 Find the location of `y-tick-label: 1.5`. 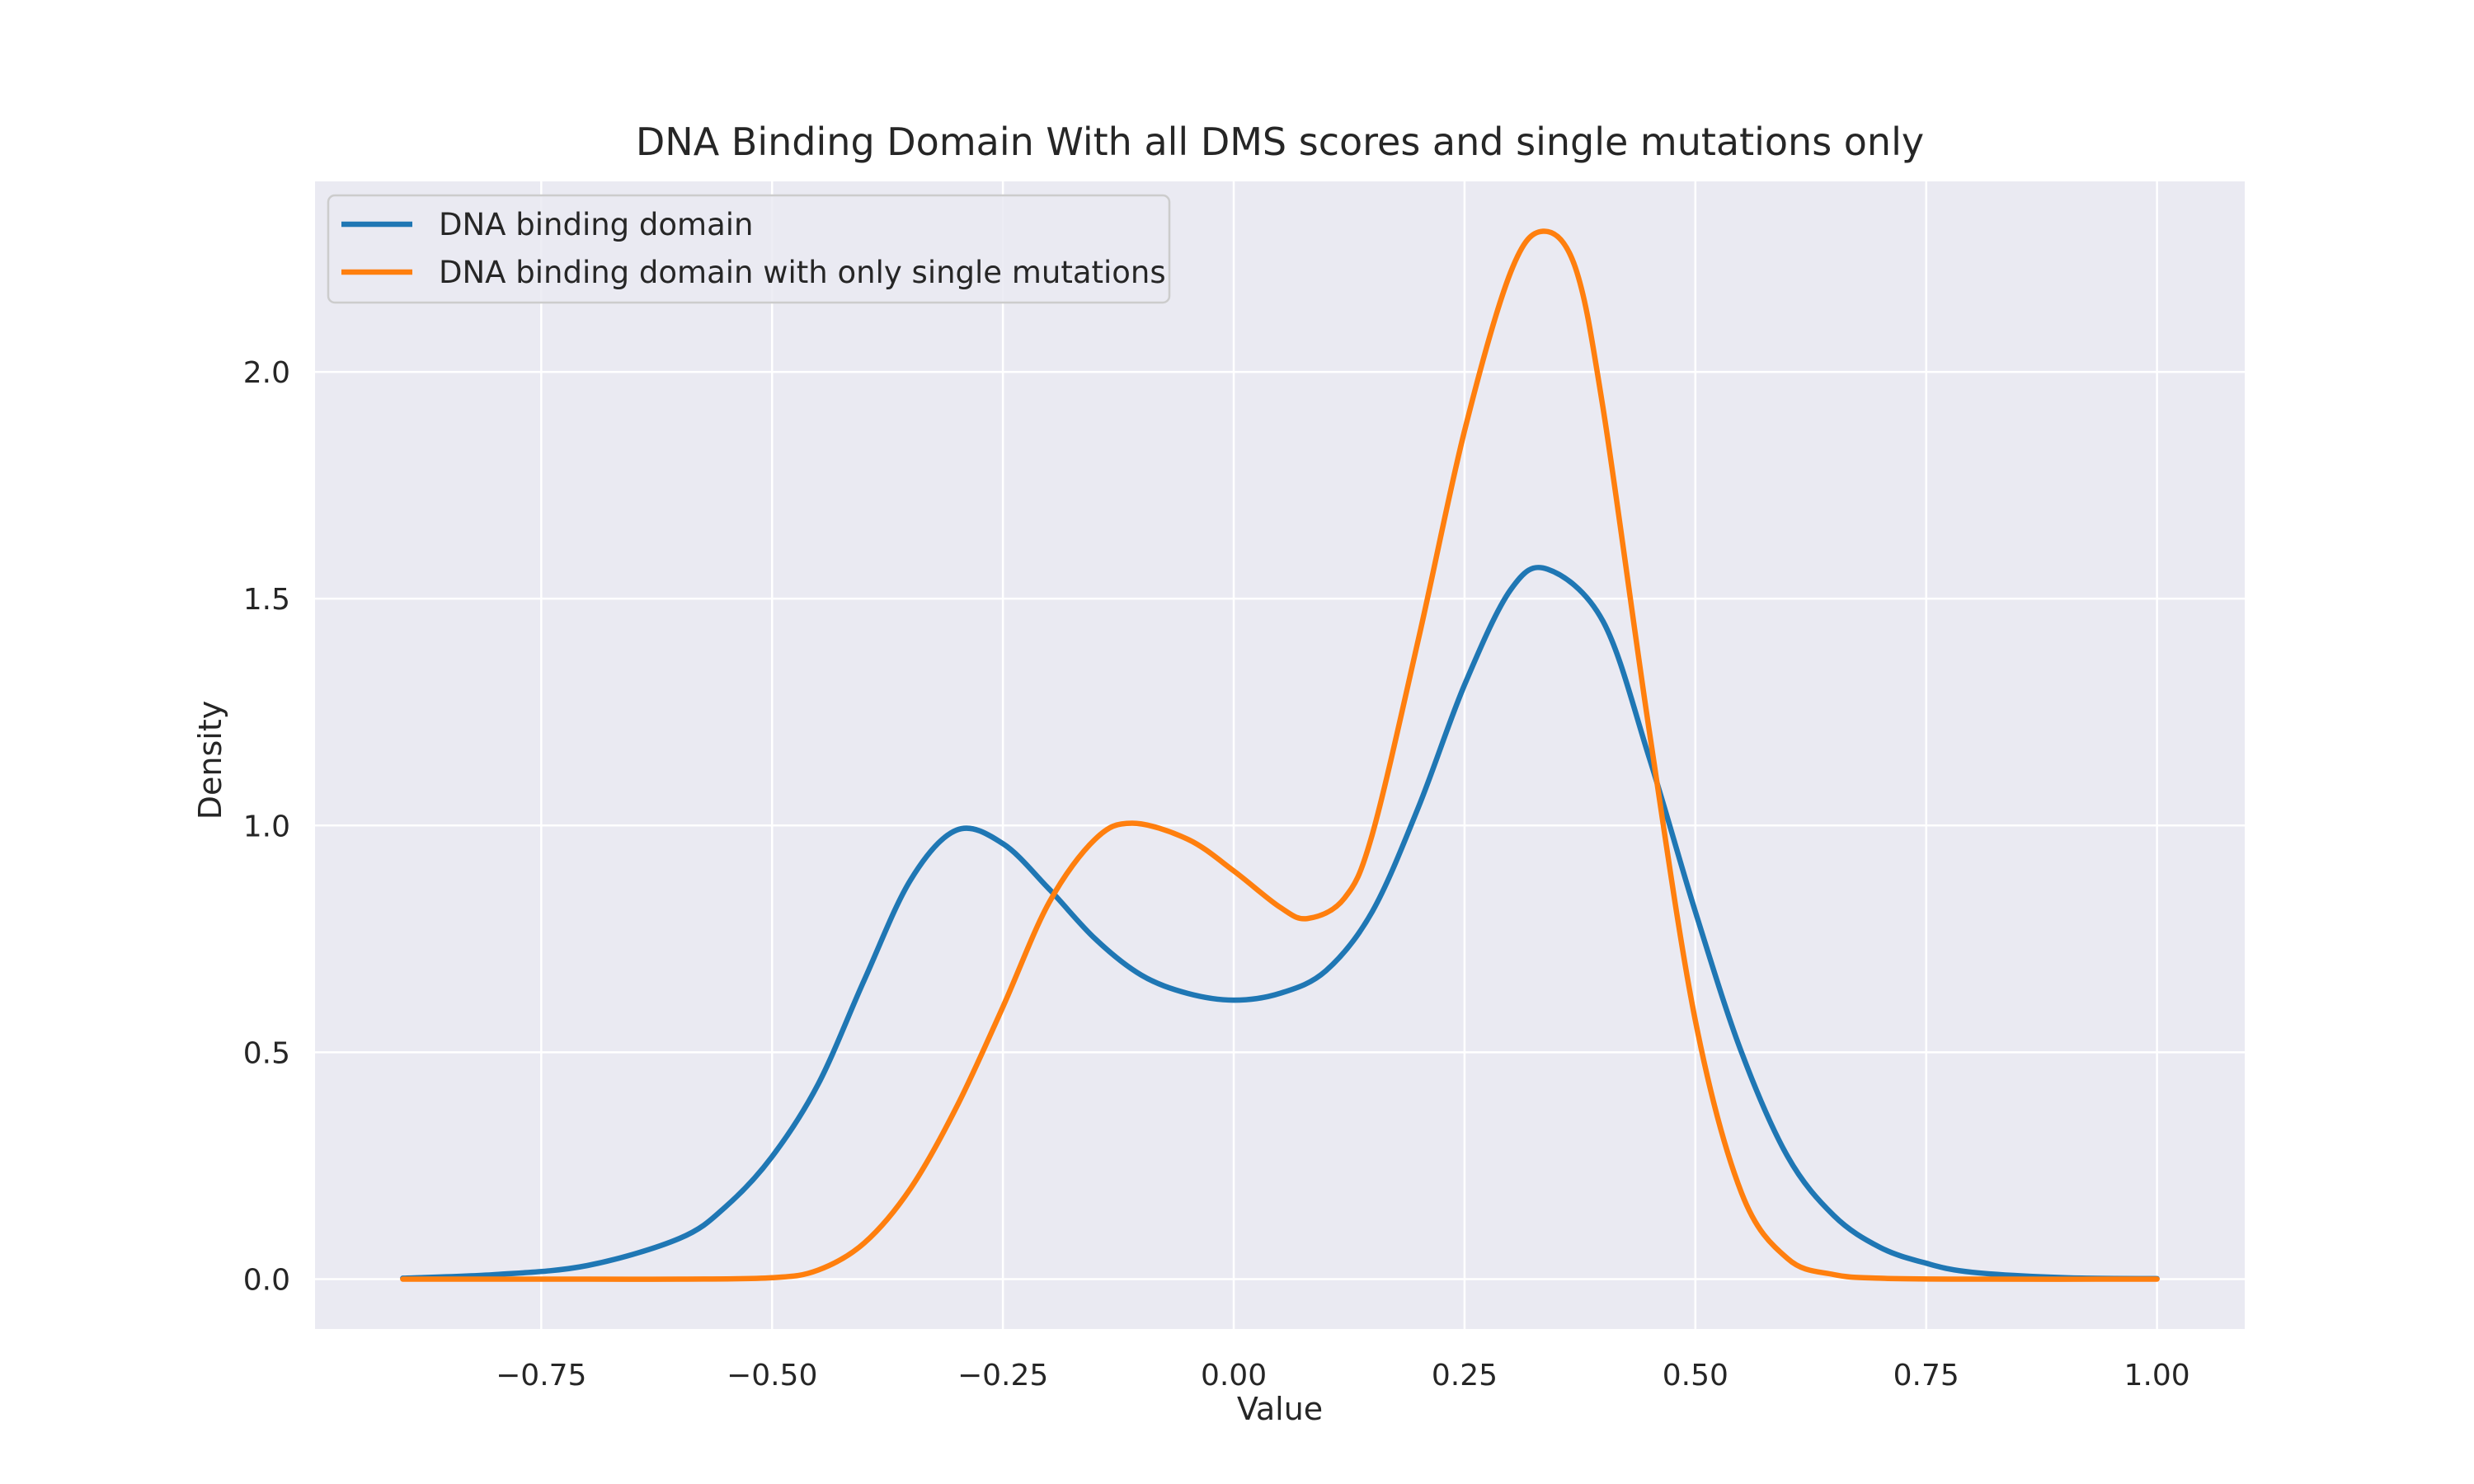

y-tick-label: 1.5 is located at coordinates (266, 600).